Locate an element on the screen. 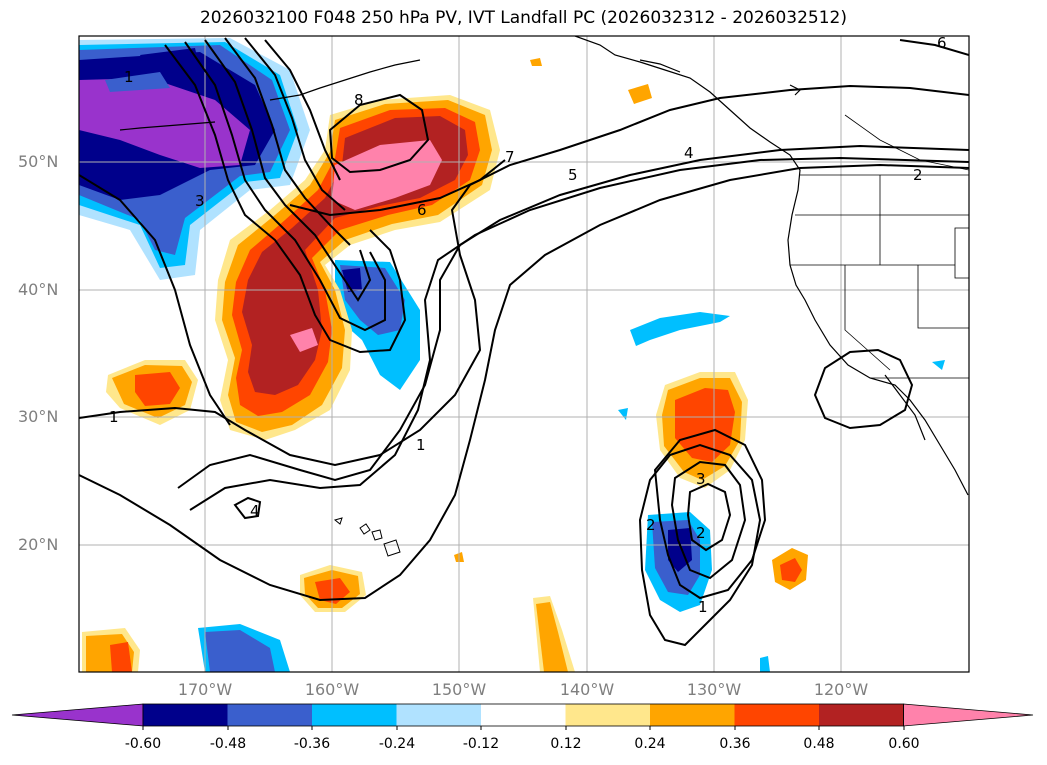 This screenshot has width=1047, height=765. negative-anomaly-south is located at coordinates (244, 648).